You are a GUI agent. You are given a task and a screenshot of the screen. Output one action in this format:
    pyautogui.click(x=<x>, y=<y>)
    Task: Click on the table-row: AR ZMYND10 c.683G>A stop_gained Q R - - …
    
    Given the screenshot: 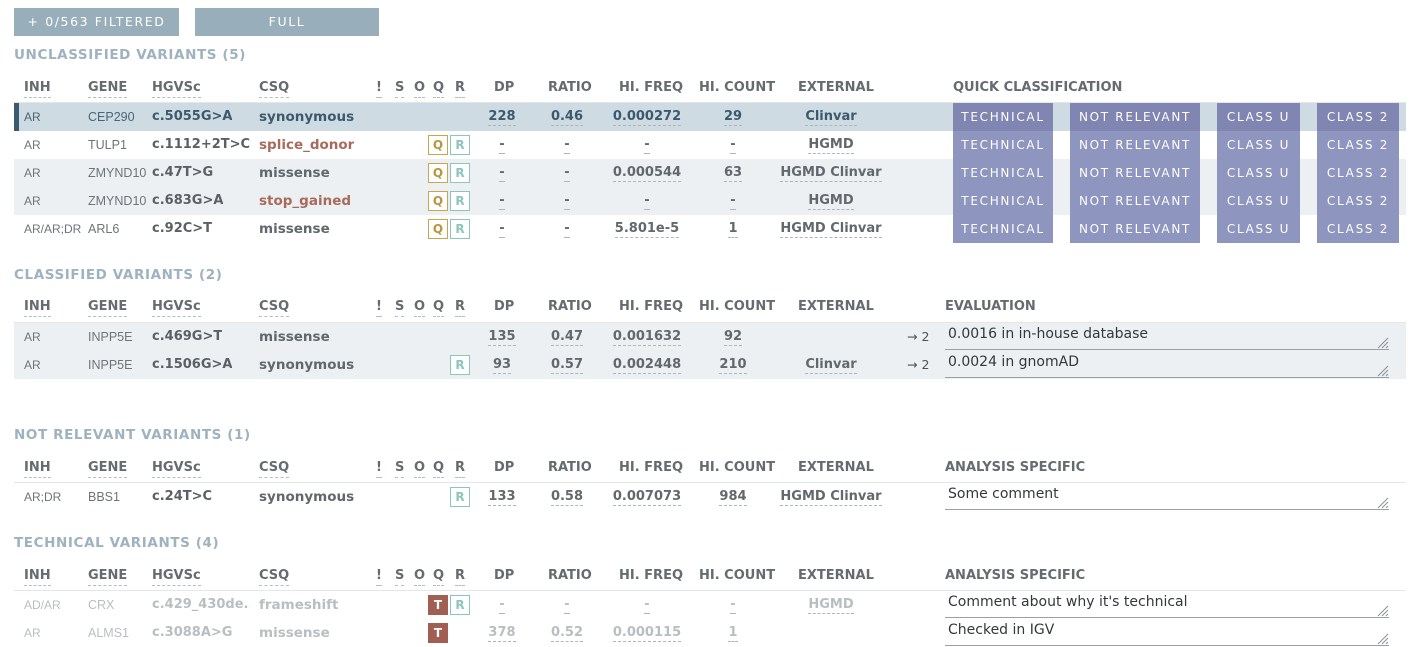 What is the action you would take?
    pyautogui.click(x=710, y=201)
    